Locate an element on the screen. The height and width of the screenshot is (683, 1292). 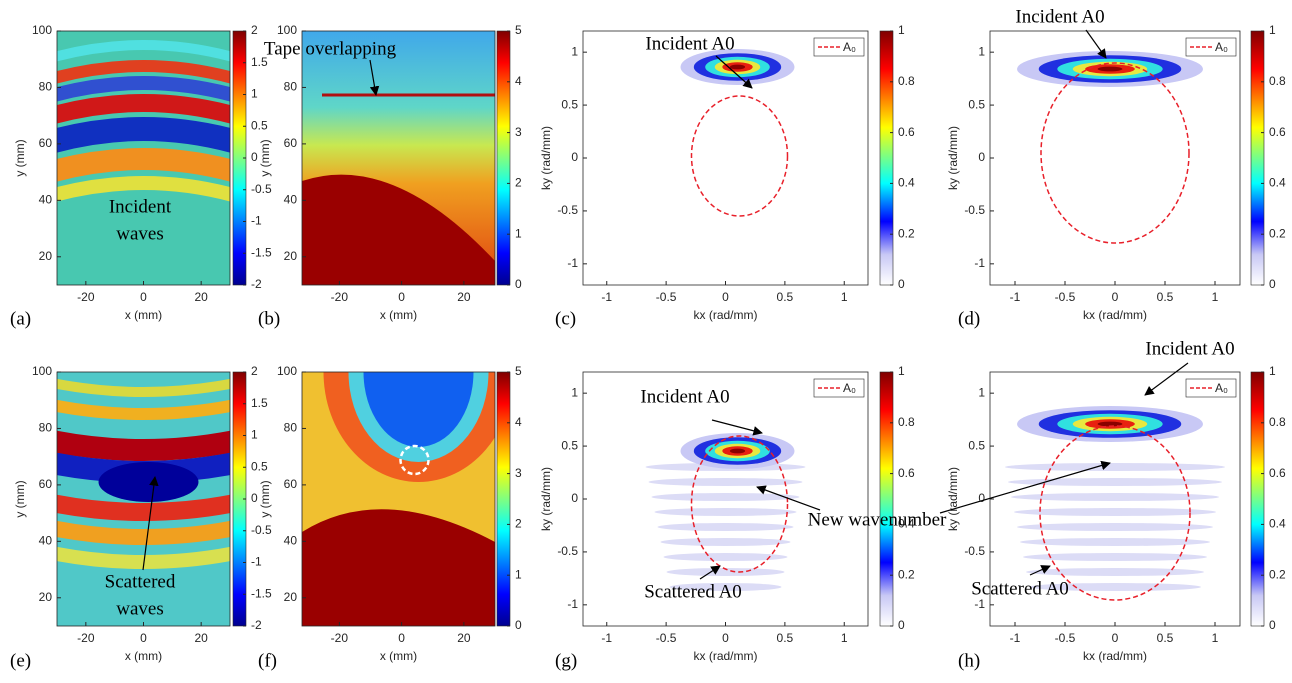
y-tick-label: -0.5 is located at coordinates (974, 210).